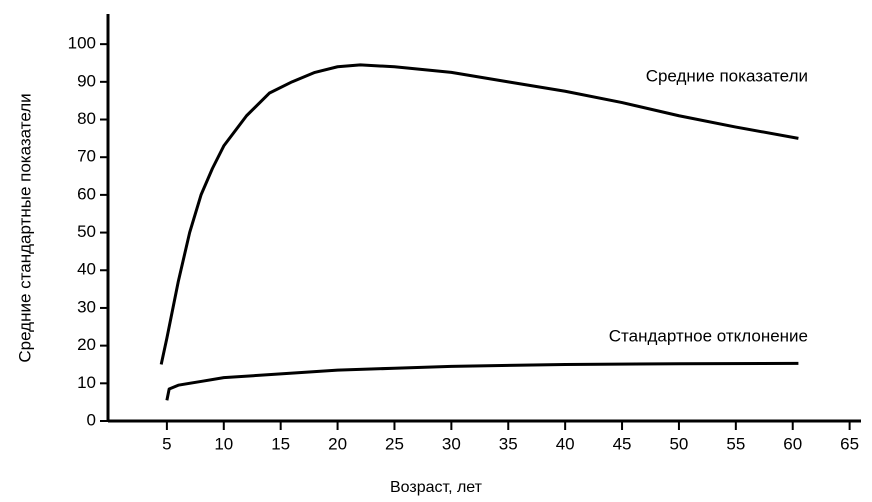 The image size is (872, 502). What do you see at coordinates (86, 156) in the screenshot?
I see `y-tick-label: 70` at bounding box center [86, 156].